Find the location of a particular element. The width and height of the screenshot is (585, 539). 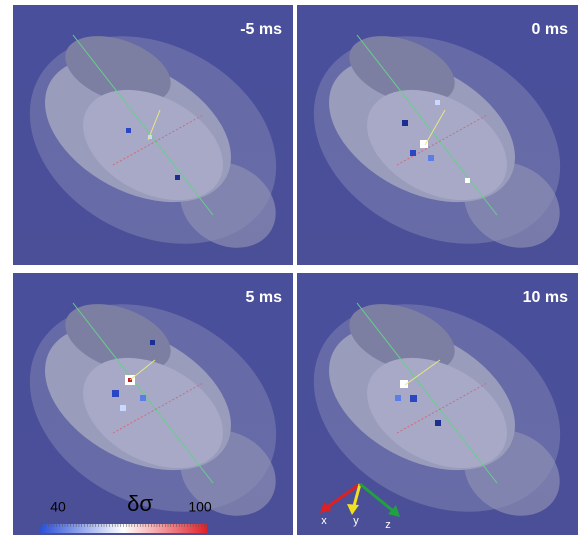

colorbar-max: 100 is located at coordinates (200, 507).